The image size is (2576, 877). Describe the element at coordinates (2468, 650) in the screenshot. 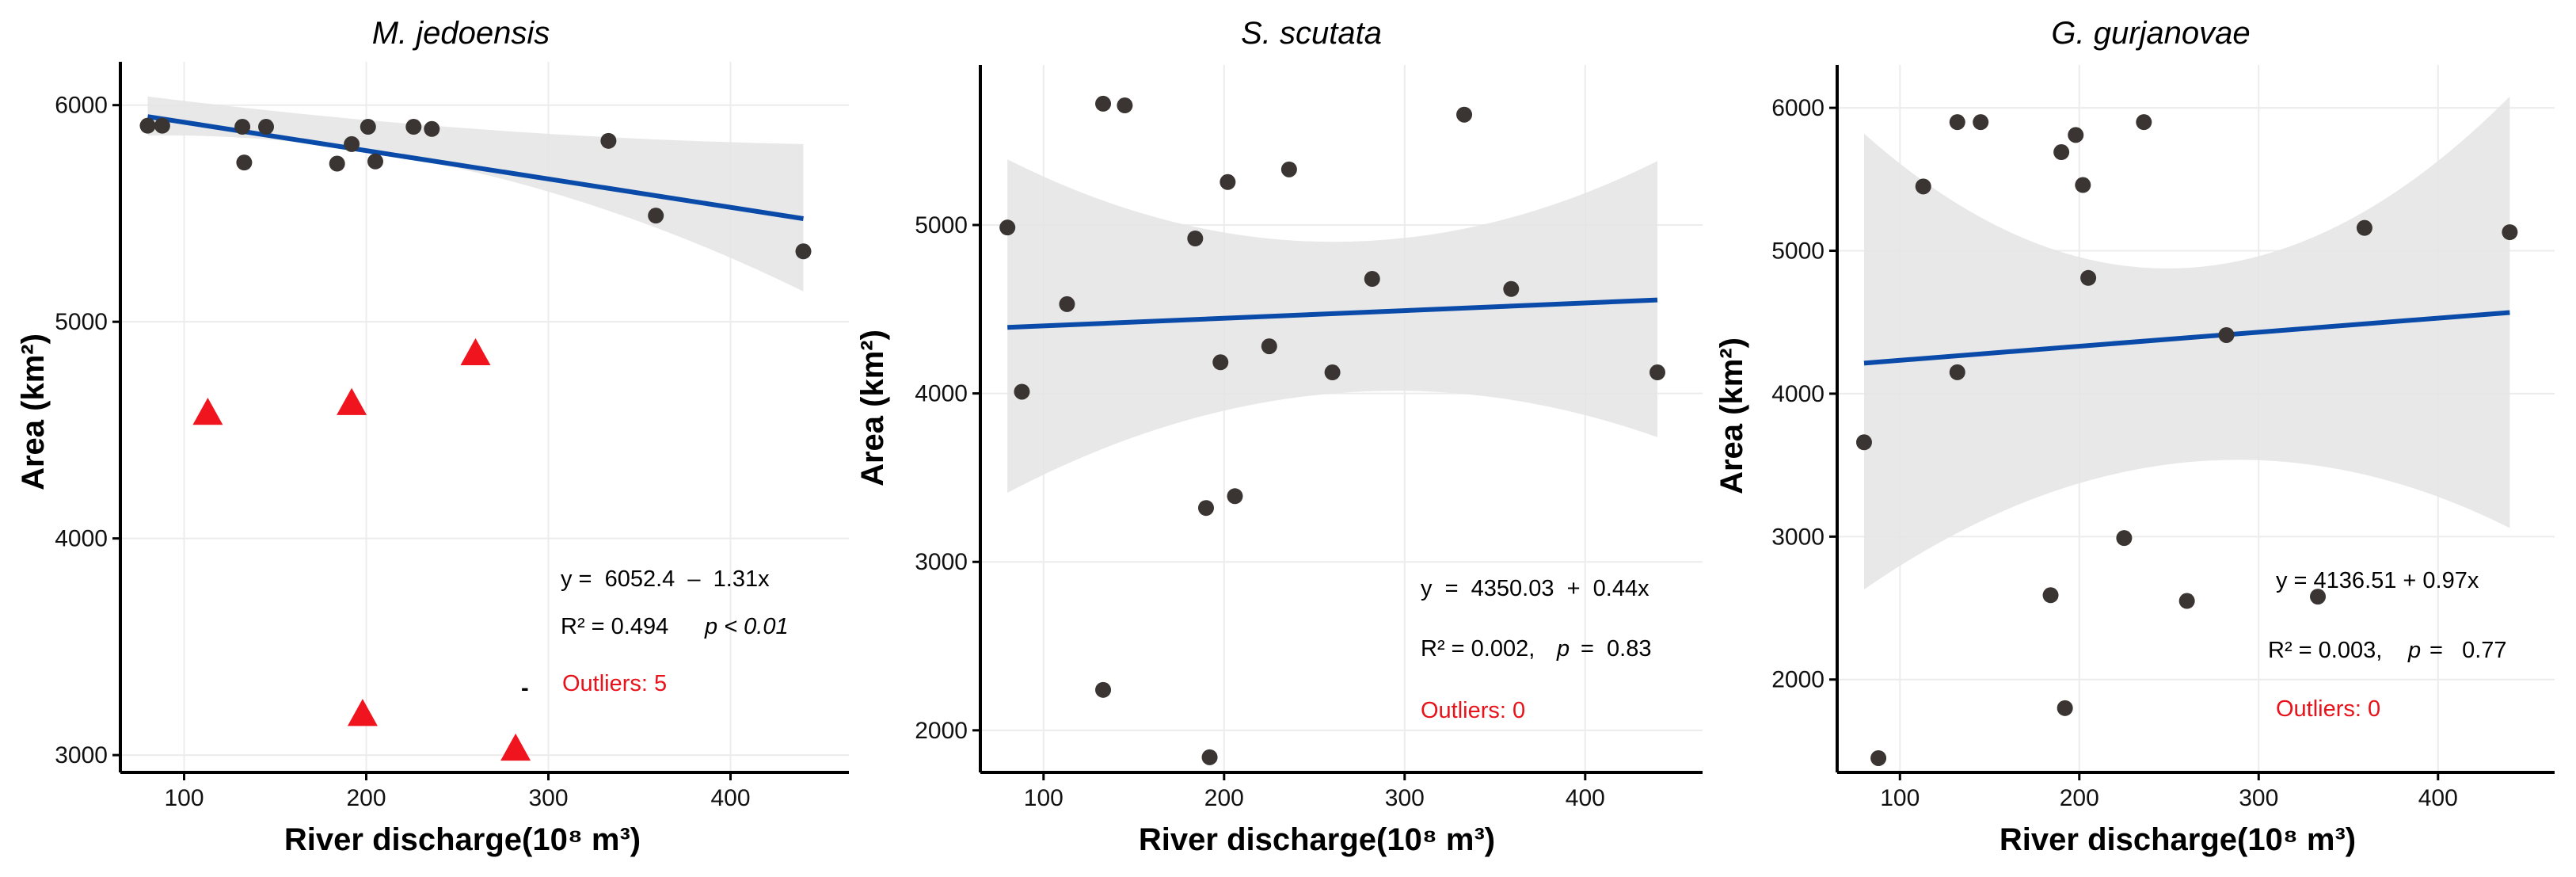

I see `p-value-label: = 0.77` at that location.